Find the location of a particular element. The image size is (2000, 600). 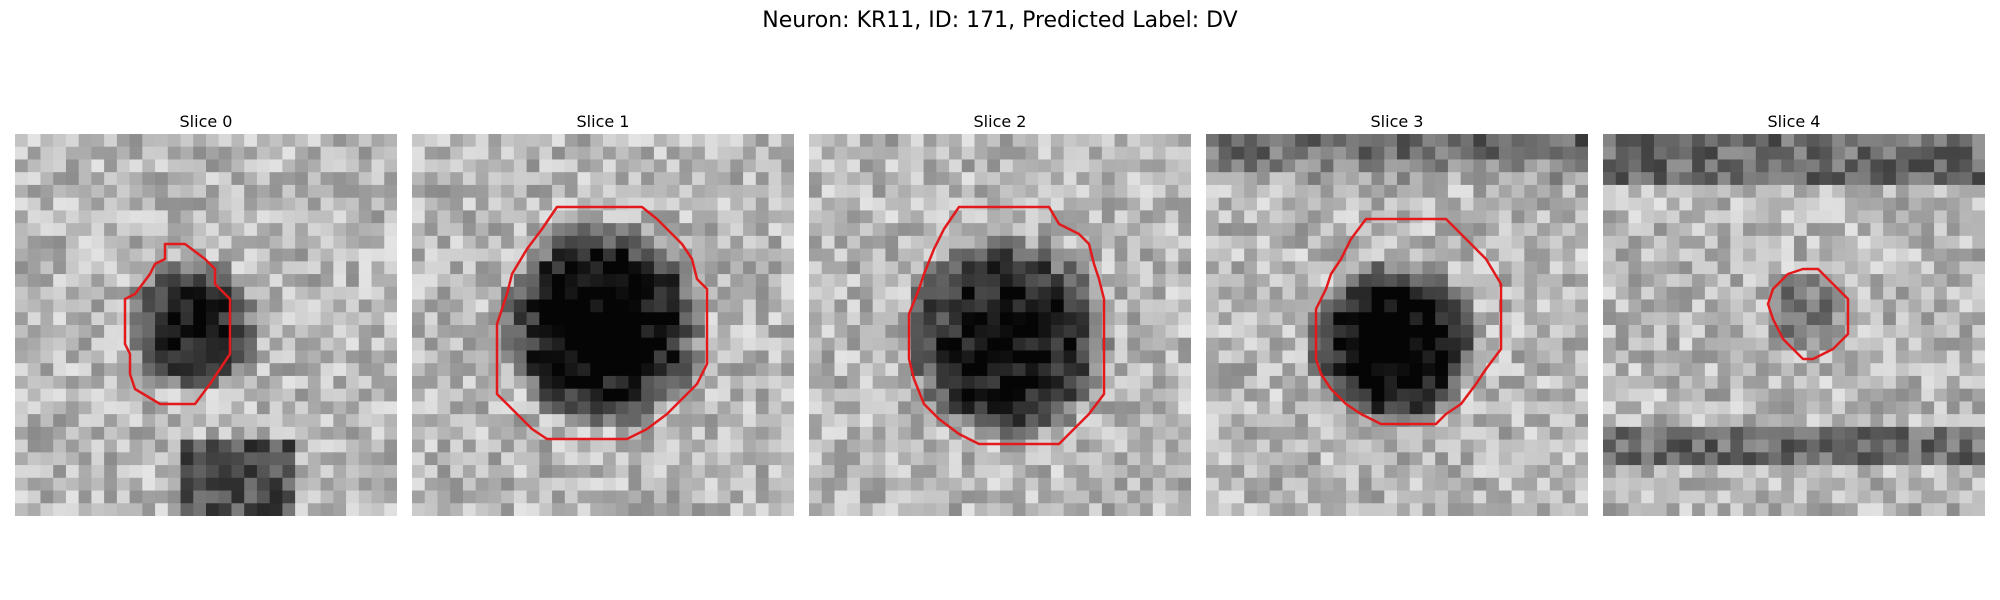

slice-panel-4: Slice 4 is located at coordinates (1794, 313).